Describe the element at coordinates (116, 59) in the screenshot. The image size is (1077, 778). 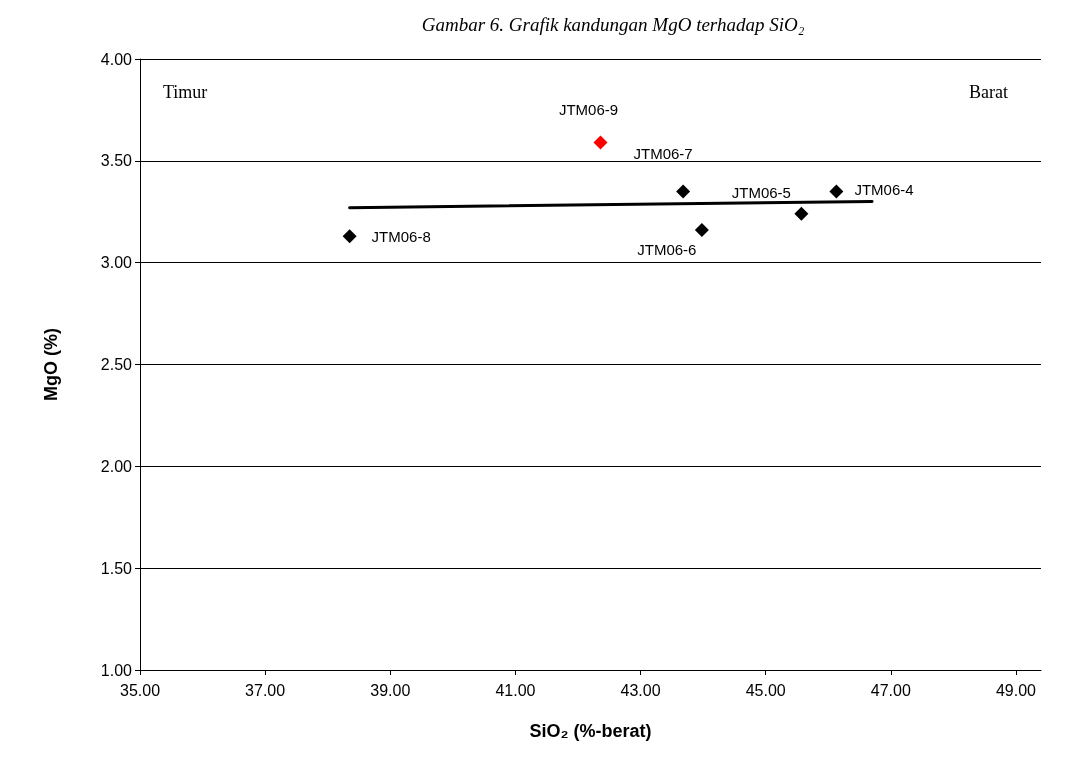
I see `y-tick-label: 4.00` at that location.